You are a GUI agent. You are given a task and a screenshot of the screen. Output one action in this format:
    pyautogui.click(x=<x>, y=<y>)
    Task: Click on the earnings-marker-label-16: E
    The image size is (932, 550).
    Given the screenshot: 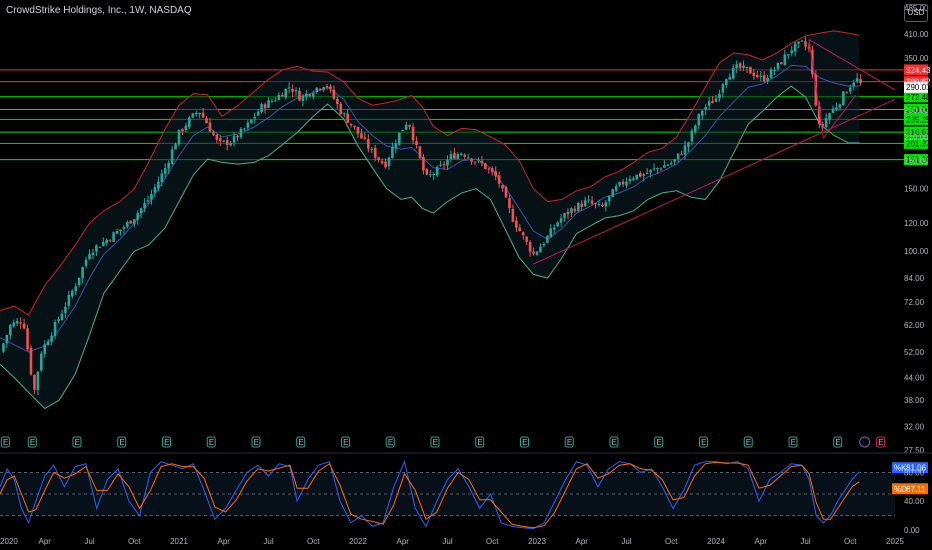 What is the action you would take?
    pyautogui.click(x=703, y=442)
    